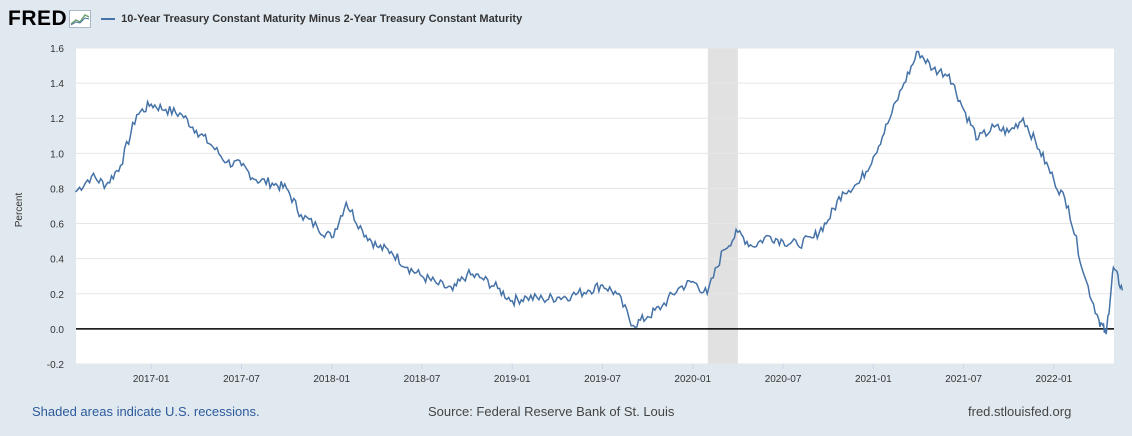 The image size is (1132, 436). Describe the element at coordinates (57, 330) in the screenshot. I see `y-tick-label: 0.0` at that location.